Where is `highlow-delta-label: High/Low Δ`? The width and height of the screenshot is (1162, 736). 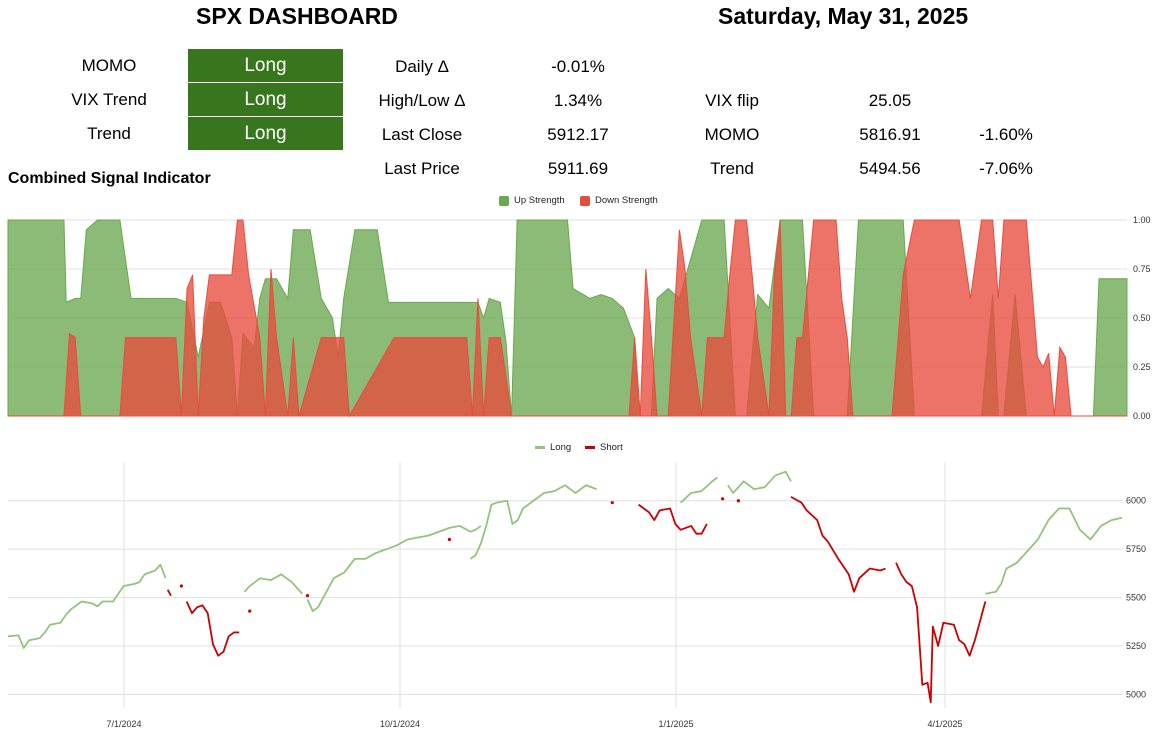 highlow-delta-label: High/Low Δ is located at coordinates (422, 100).